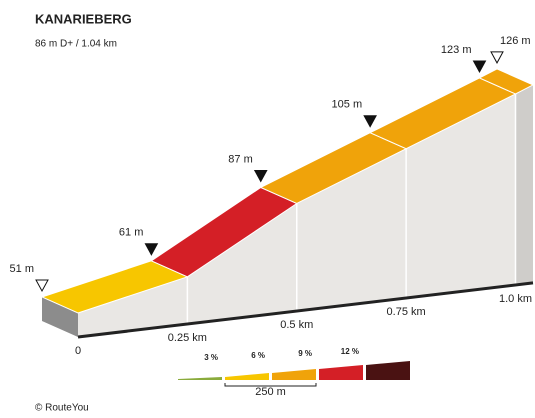  Describe the element at coordinates (62, 408) in the screenshot. I see `footer: © RouteYou` at that location.